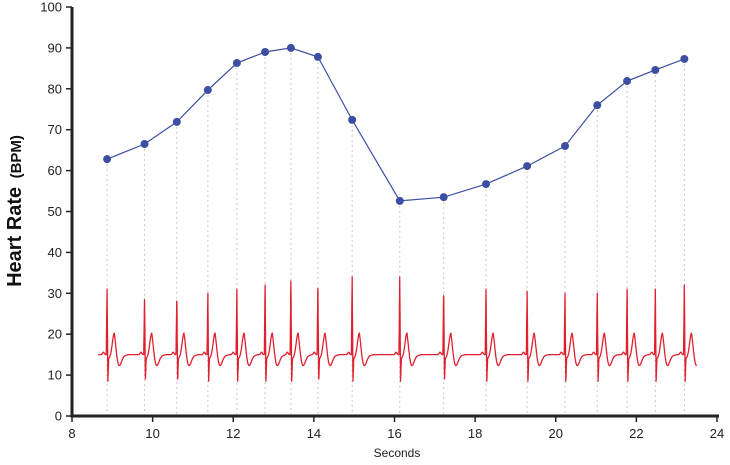 This screenshot has height=465, width=730. Describe the element at coordinates (55, 293) in the screenshot. I see `y-tick-label: 30` at that location.